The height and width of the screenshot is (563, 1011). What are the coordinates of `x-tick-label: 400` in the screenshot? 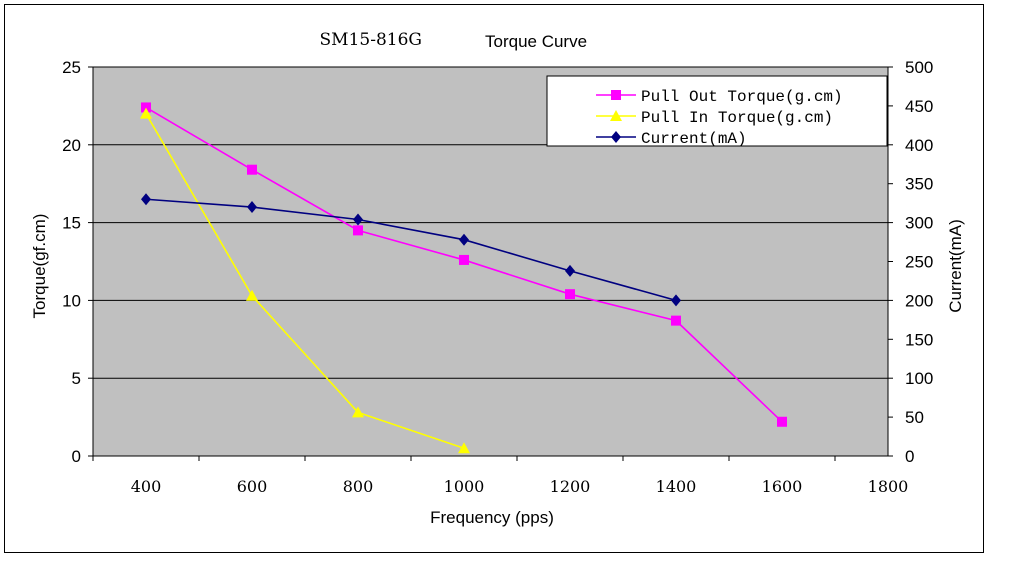 It's located at (146, 486).